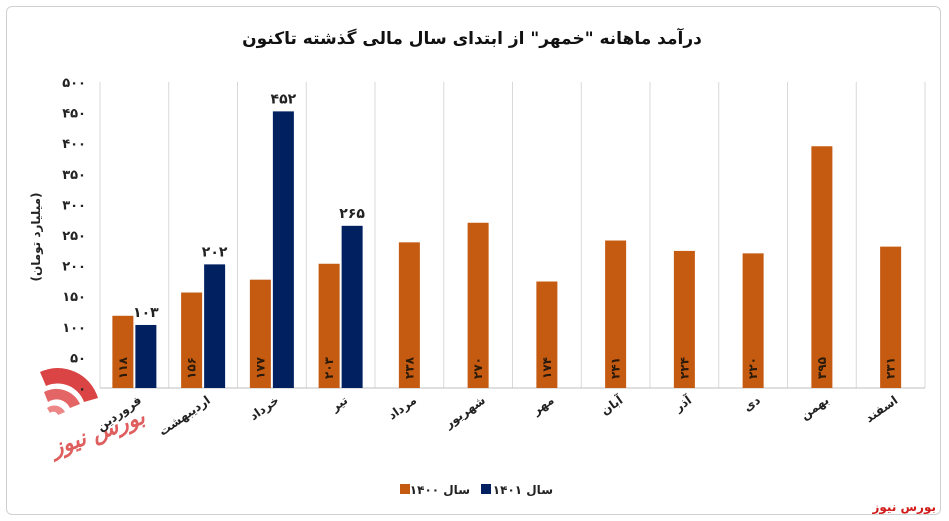 The height and width of the screenshot is (521, 949). I want to click on y-tick-label: ۳۵۰, so click(74, 175).